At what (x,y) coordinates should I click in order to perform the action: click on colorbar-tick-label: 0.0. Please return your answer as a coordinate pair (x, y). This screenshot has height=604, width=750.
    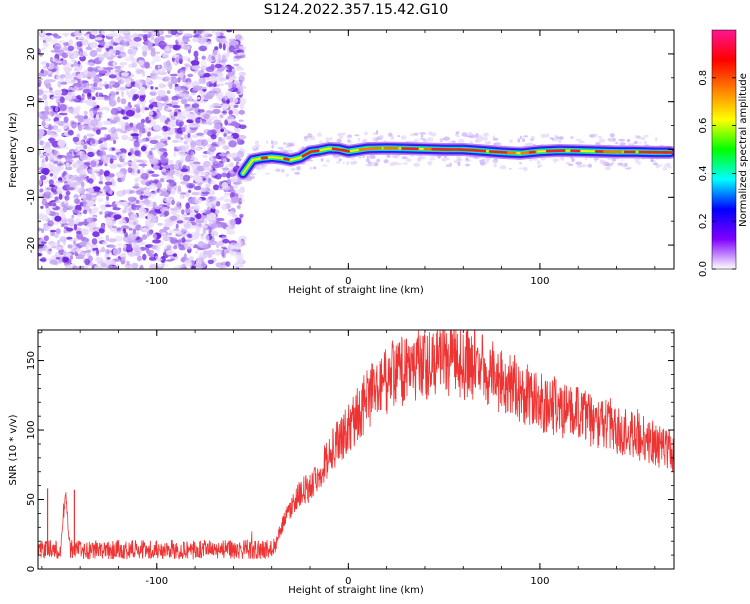
    Looking at the image, I should click on (703, 269).